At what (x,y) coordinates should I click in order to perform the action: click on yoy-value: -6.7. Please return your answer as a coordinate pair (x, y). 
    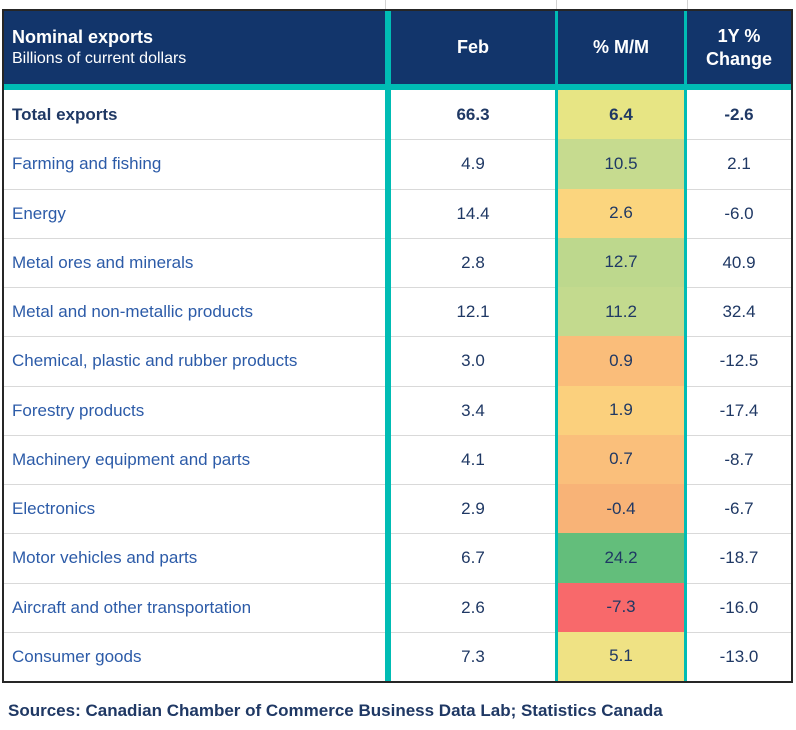
    Looking at the image, I should click on (739, 508).